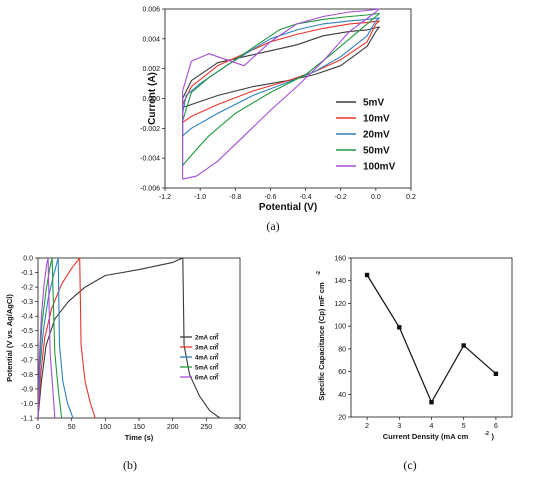 This screenshot has width=550, height=477. What do you see at coordinates (27, 346) in the screenshot?
I see `y-tick-label: -0.6` at bounding box center [27, 346].